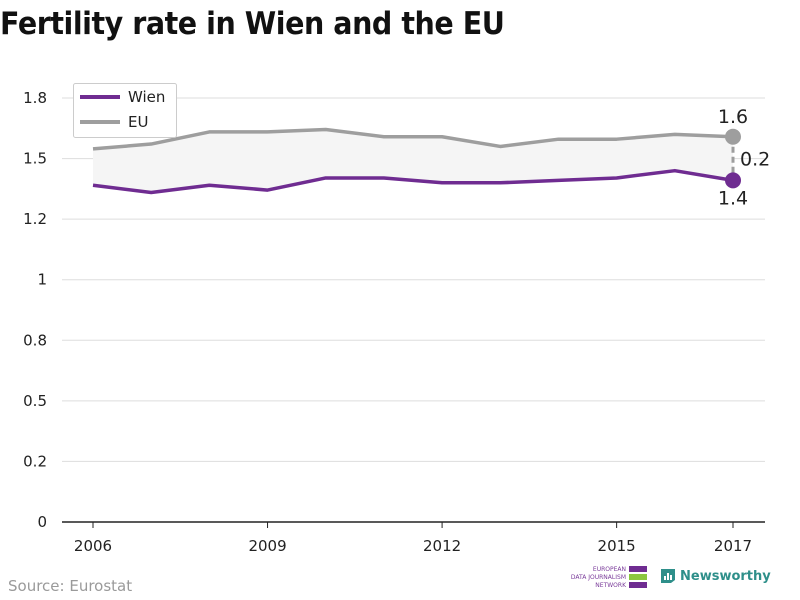 This screenshot has height=600, width=800. I want to click on series-lines, so click(413, 161).